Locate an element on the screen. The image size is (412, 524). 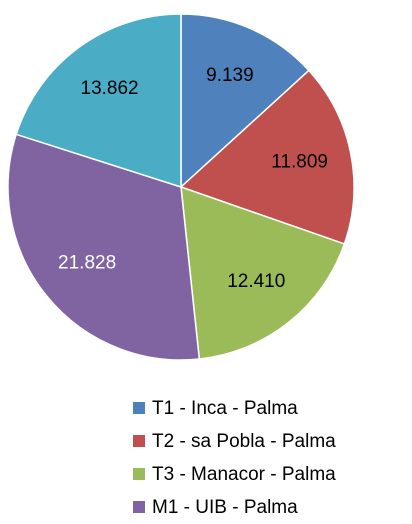
data-label: 11.809 is located at coordinates (299, 162).